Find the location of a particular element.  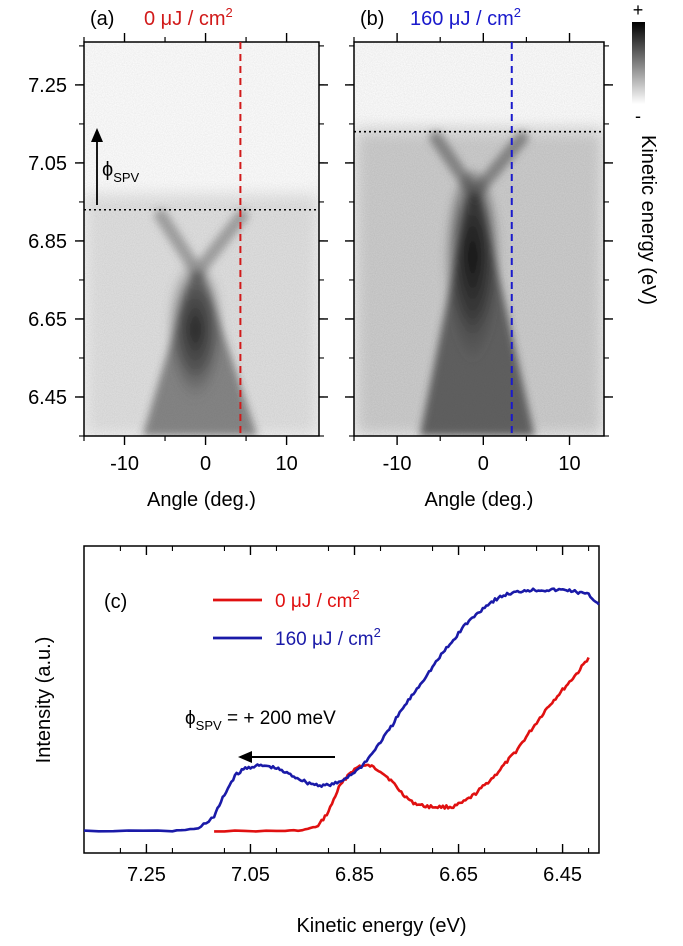

legend-label-main: 0 μJ / cm is located at coordinates (313, 601).